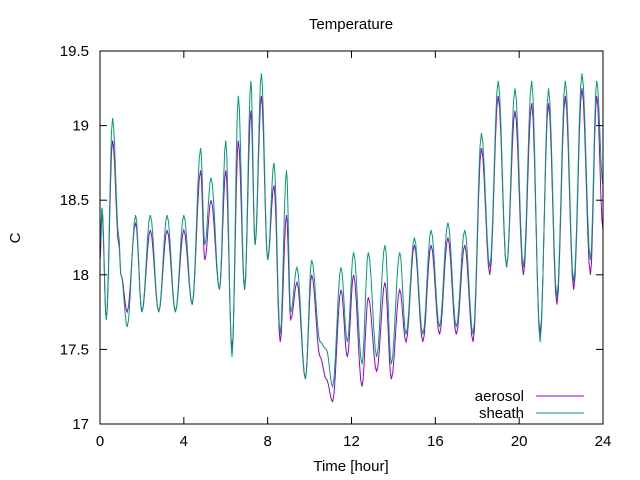  I want to click on y-tick-label: 18, so click(80, 275).